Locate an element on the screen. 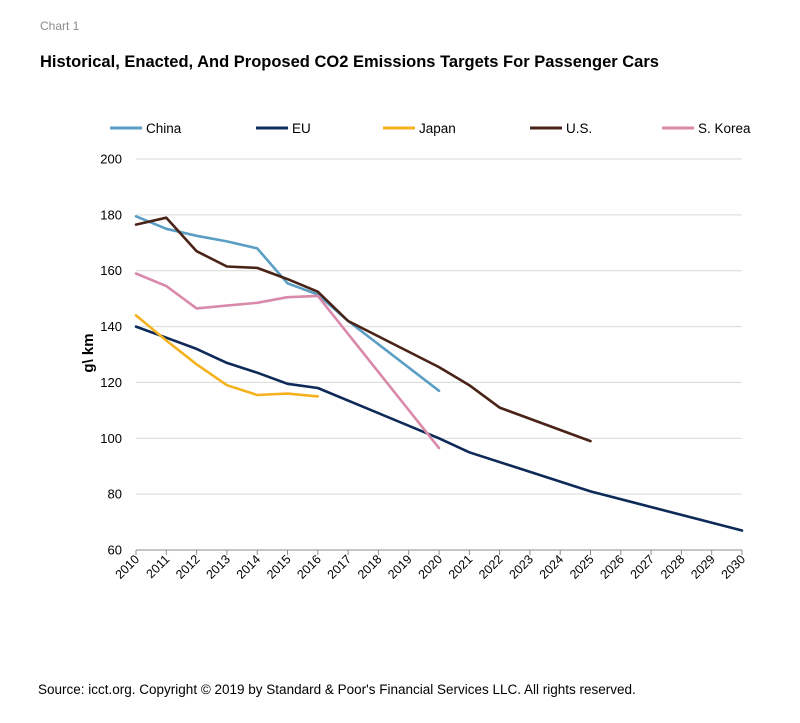  x-tick-label-2014: 2014 is located at coordinates (249, 567).